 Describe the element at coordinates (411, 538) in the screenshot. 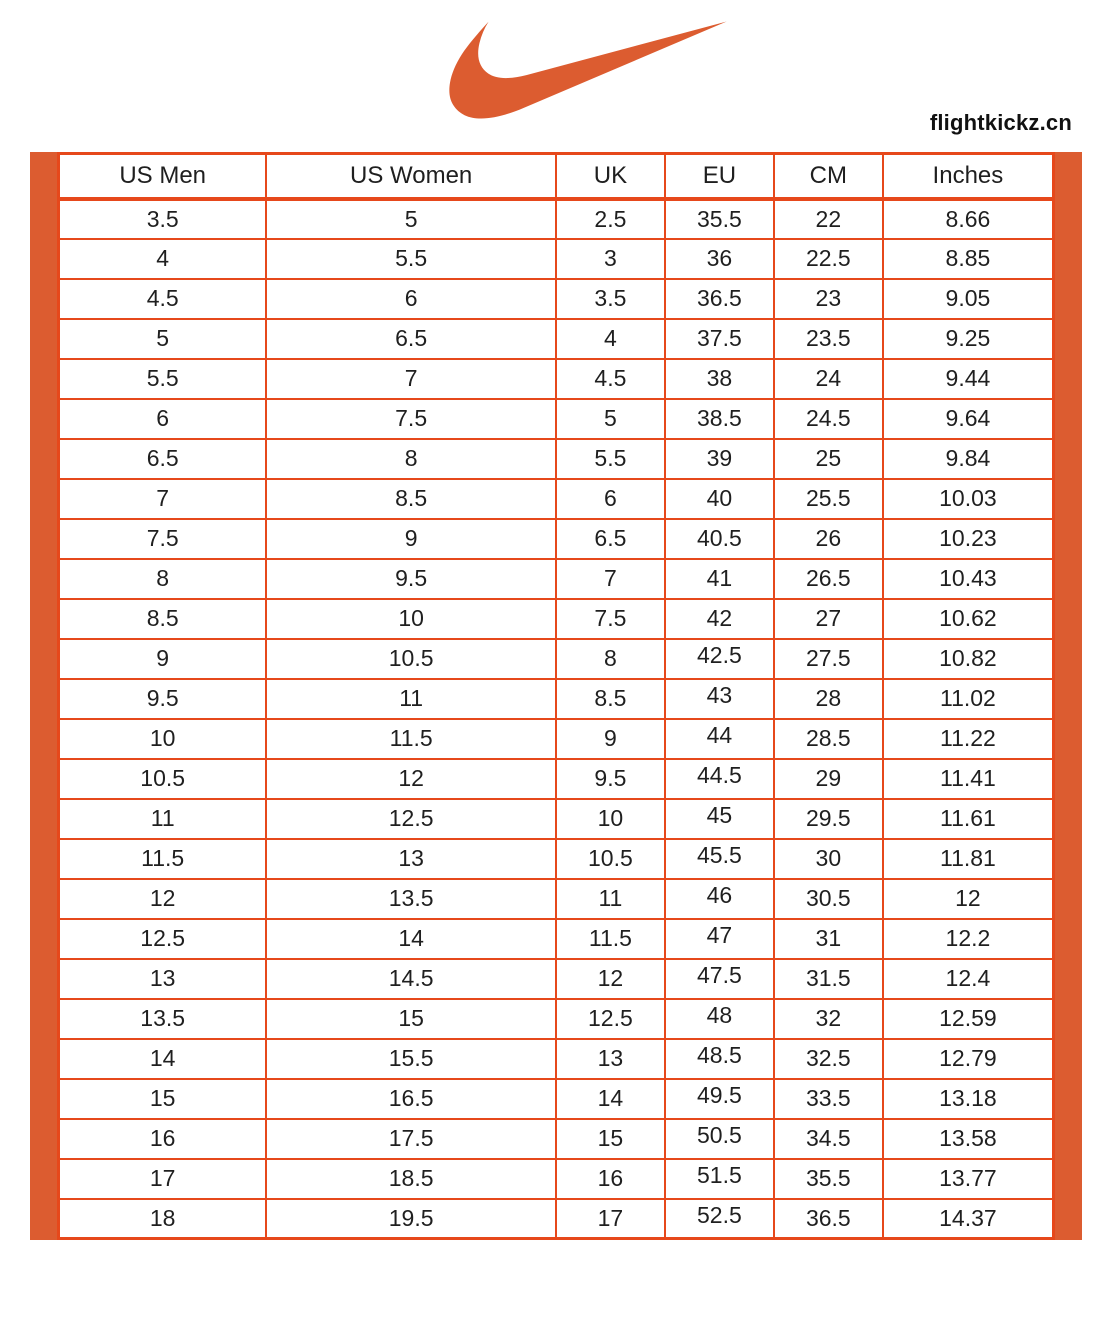

I see `cell-us-women: 9` at that location.